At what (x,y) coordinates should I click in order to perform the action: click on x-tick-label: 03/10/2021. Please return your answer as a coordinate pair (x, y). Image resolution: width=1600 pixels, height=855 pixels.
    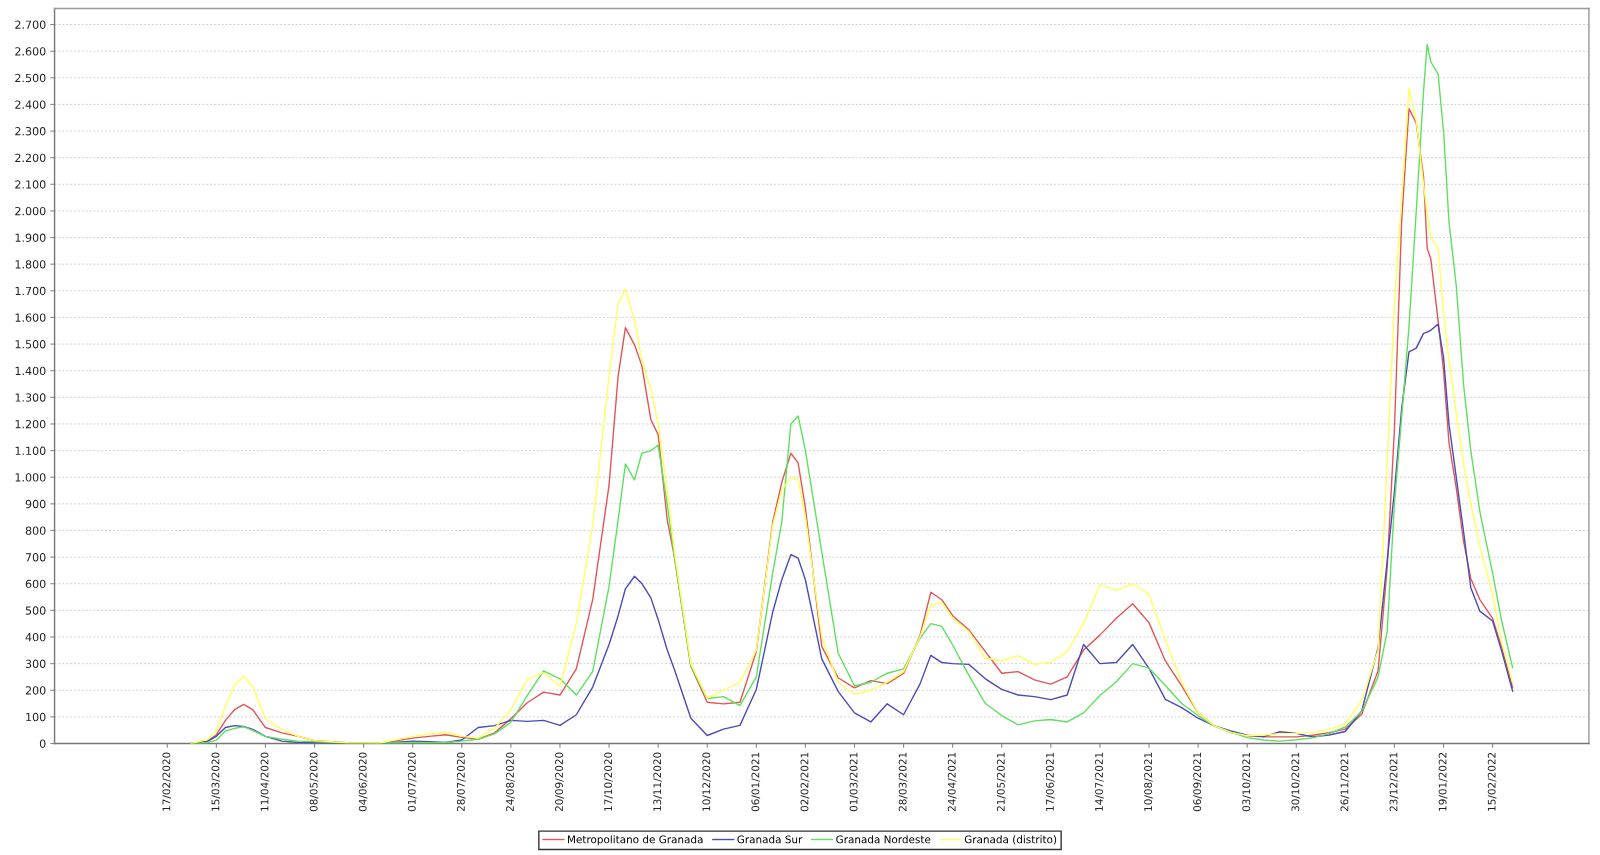
    Looking at the image, I should click on (1247, 782).